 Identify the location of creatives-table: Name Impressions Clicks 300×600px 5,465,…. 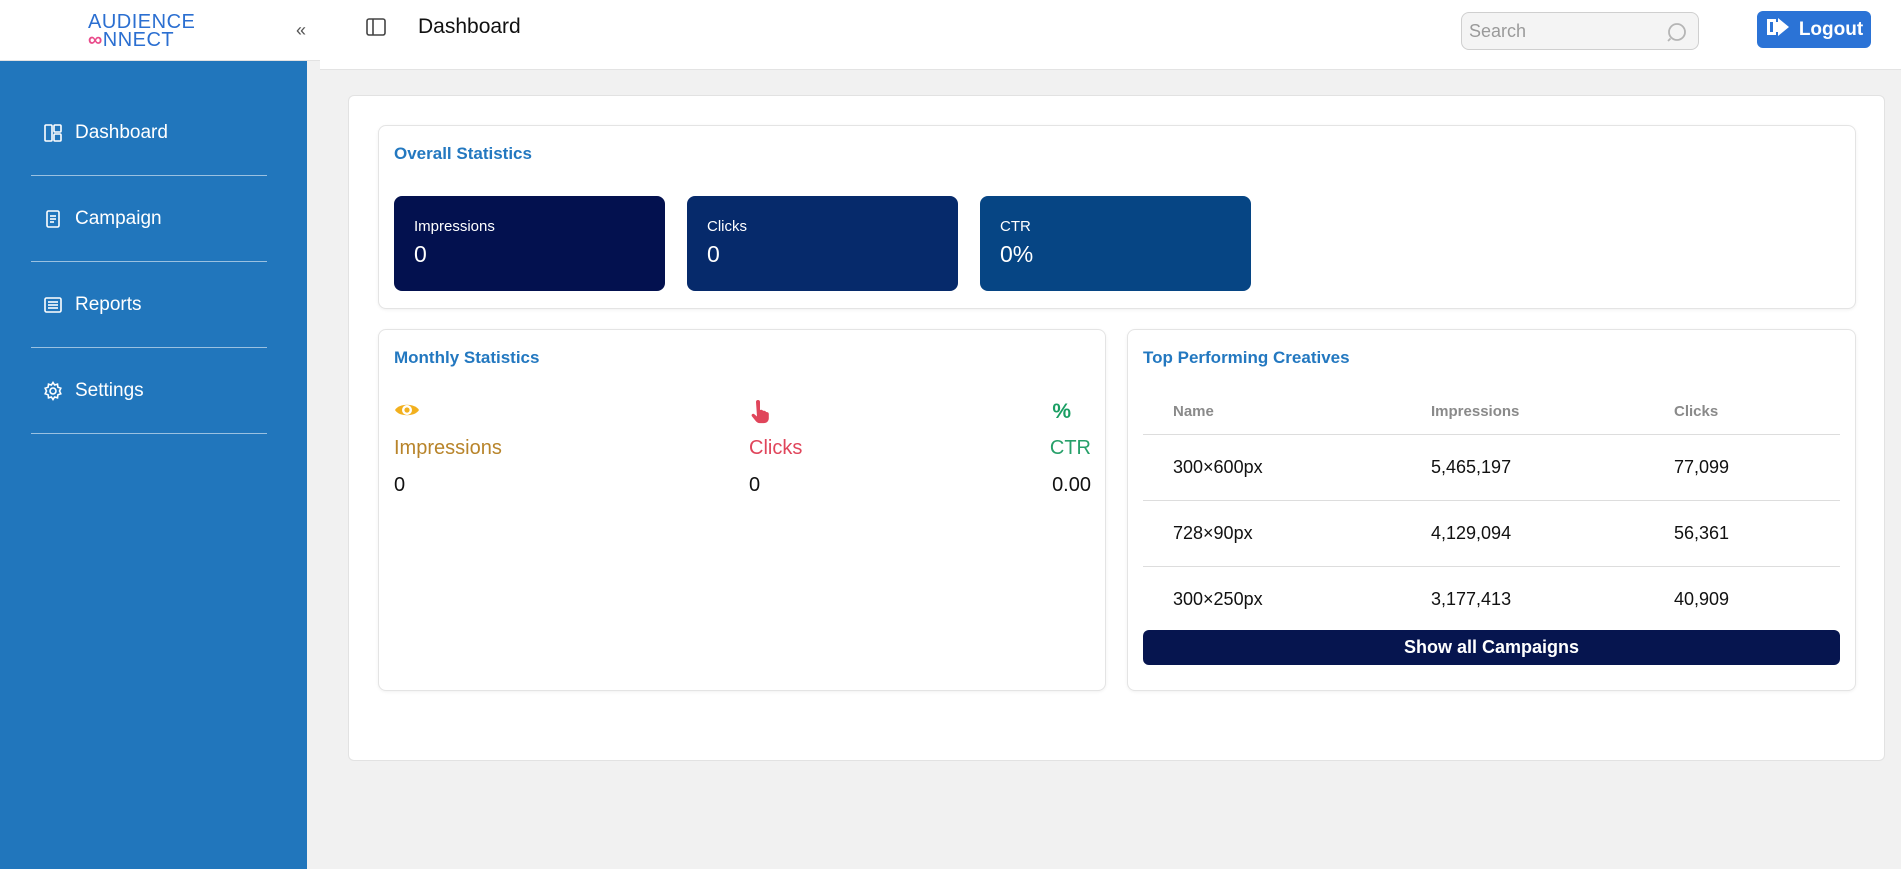
(1491, 511).